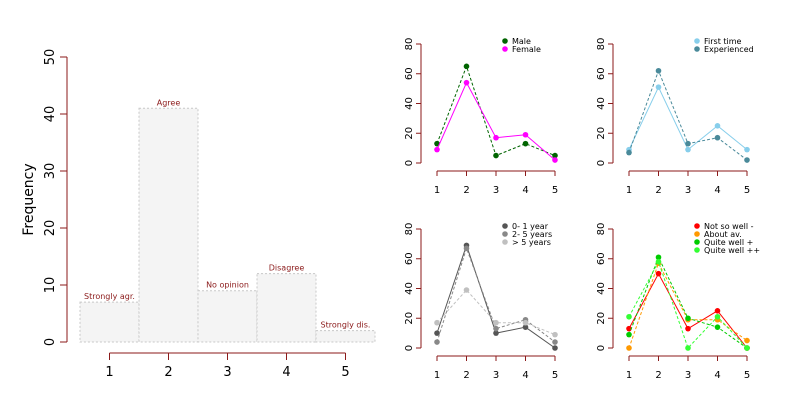 Image resolution: width=800 pixels, height=400 pixels. What do you see at coordinates (227, 285) in the screenshot?
I see `bar-label: No opinion` at bounding box center [227, 285].